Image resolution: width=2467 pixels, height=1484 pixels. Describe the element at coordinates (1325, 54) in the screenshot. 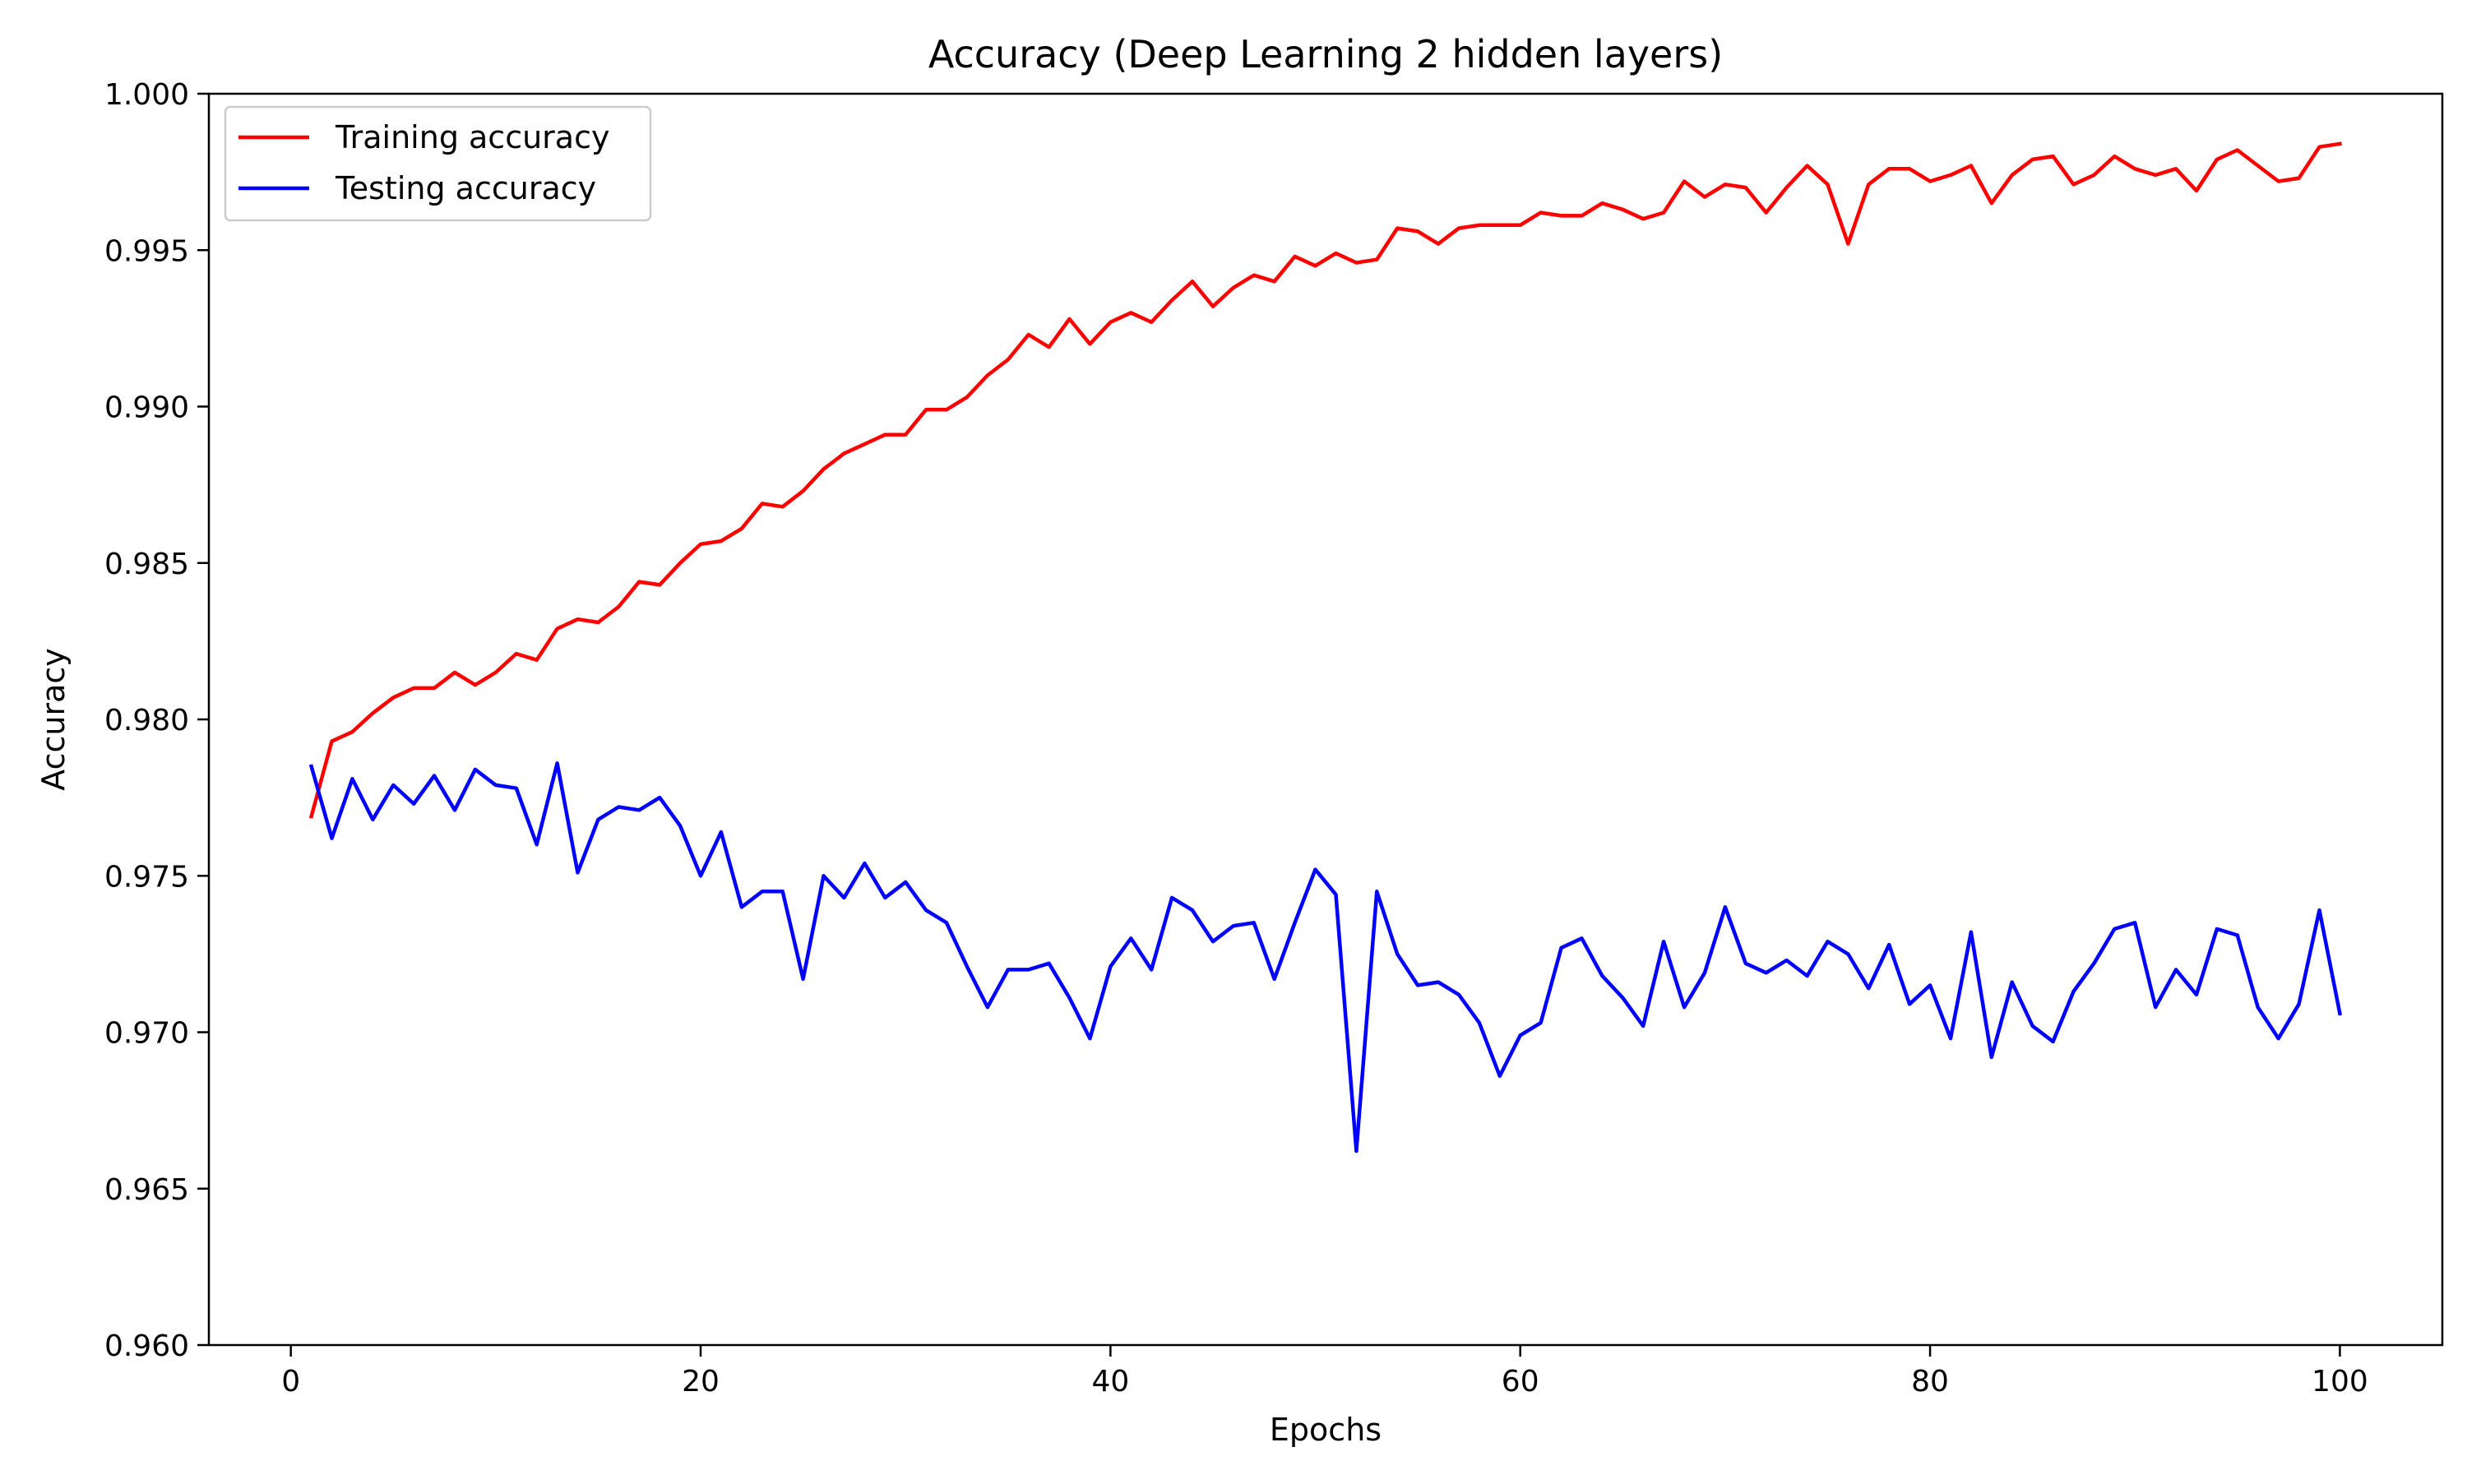

I see `chart-title: Accuracy (Deep Learning 2 hidden layers)` at that location.